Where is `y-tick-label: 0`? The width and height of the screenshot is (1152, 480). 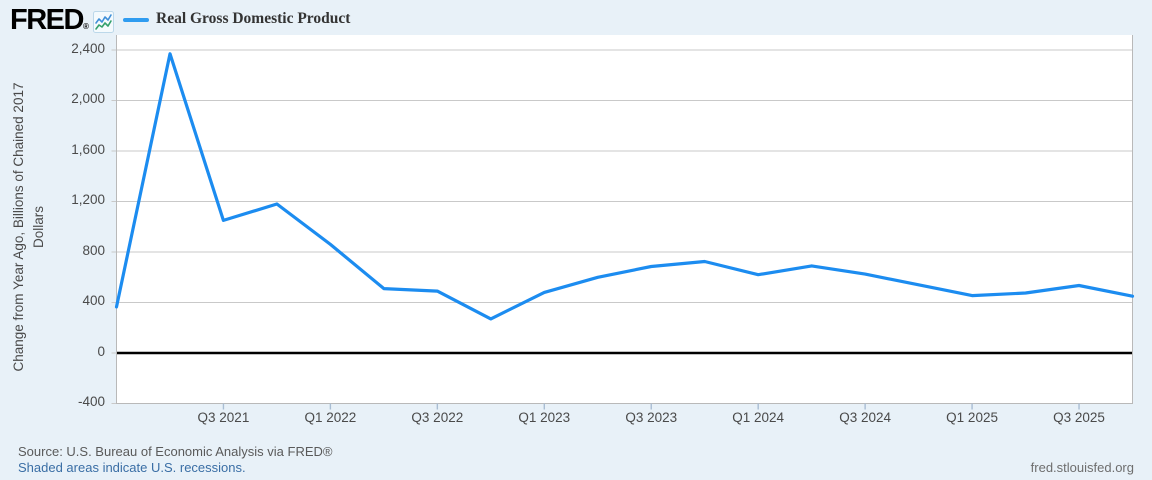 y-tick-label: 0 is located at coordinates (101, 351).